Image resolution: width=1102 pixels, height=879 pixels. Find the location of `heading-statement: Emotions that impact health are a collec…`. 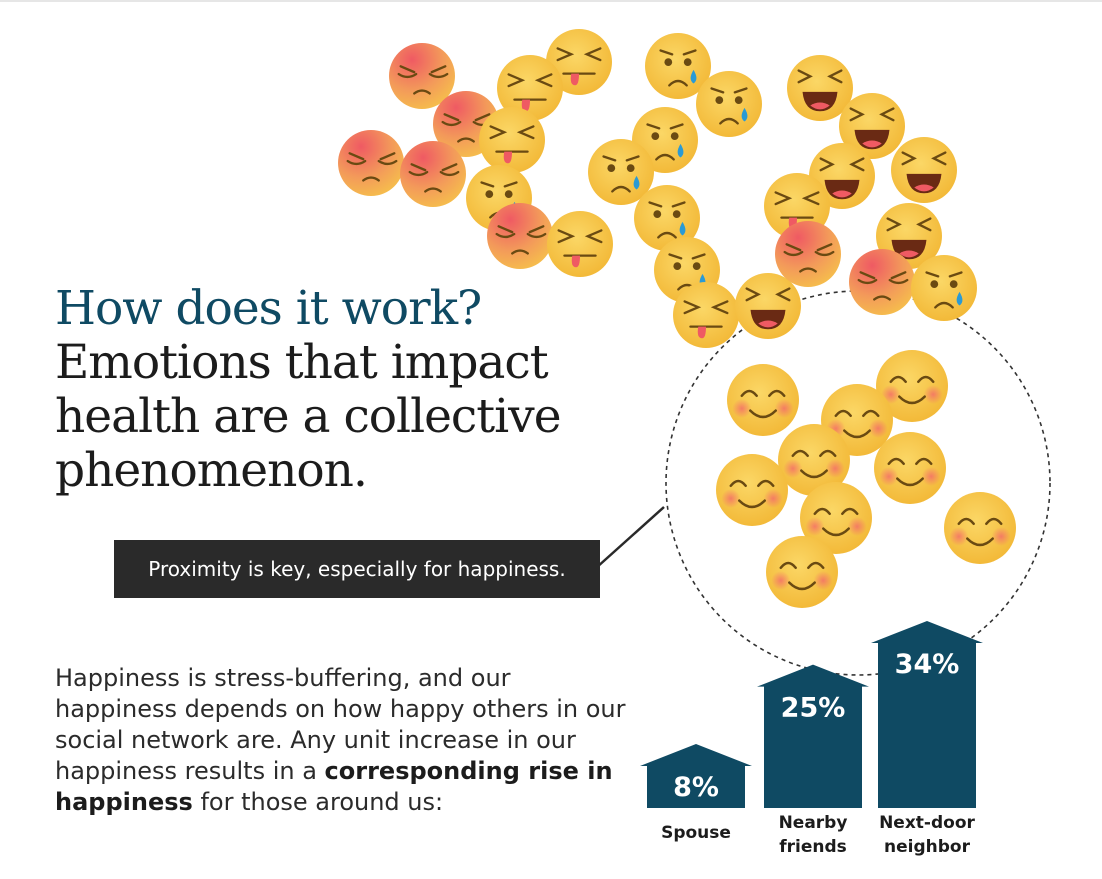

heading-statement: Emotions that impact health are a collec… is located at coordinates (308, 416).